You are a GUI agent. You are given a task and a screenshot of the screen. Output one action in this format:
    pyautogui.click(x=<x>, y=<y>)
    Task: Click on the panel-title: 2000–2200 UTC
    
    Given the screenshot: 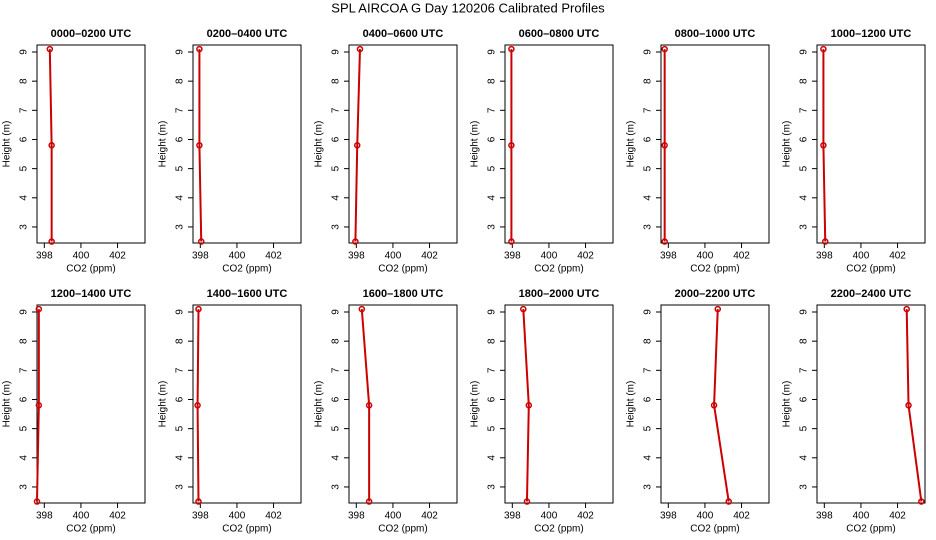 What is the action you would take?
    pyautogui.click(x=715, y=294)
    